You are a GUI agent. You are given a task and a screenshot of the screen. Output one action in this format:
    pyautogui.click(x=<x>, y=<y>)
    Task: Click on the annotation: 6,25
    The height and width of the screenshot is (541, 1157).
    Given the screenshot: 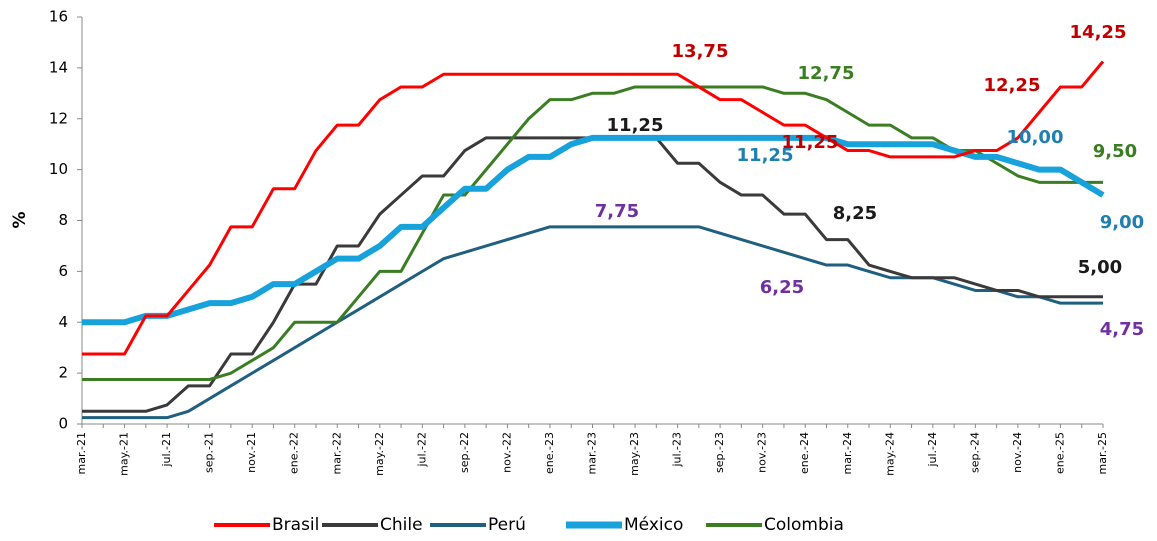 What is the action you would take?
    pyautogui.click(x=782, y=287)
    